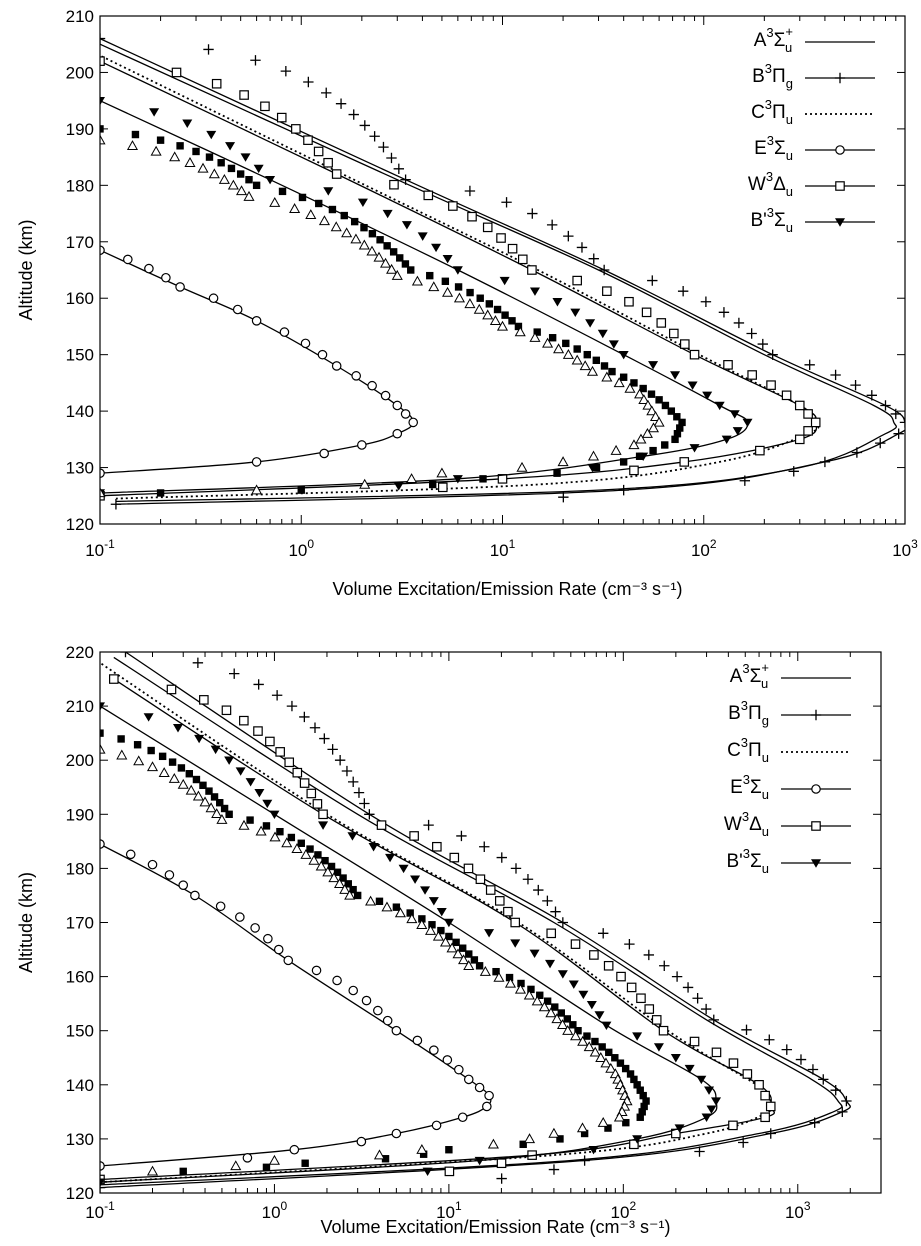 This screenshot has width=921, height=1246. What do you see at coordinates (748, 713) in the screenshot?
I see `legend-label: B3Πg` at bounding box center [748, 713].